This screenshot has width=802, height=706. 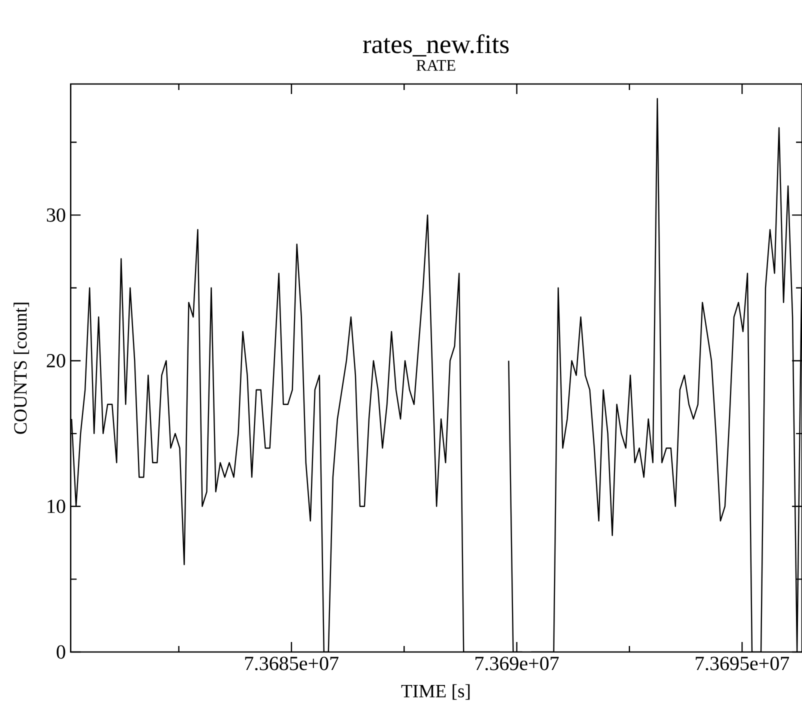 What do you see at coordinates (435, 692) in the screenshot?
I see `x-axis-title: TIME [s]` at bounding box center [435, 692].